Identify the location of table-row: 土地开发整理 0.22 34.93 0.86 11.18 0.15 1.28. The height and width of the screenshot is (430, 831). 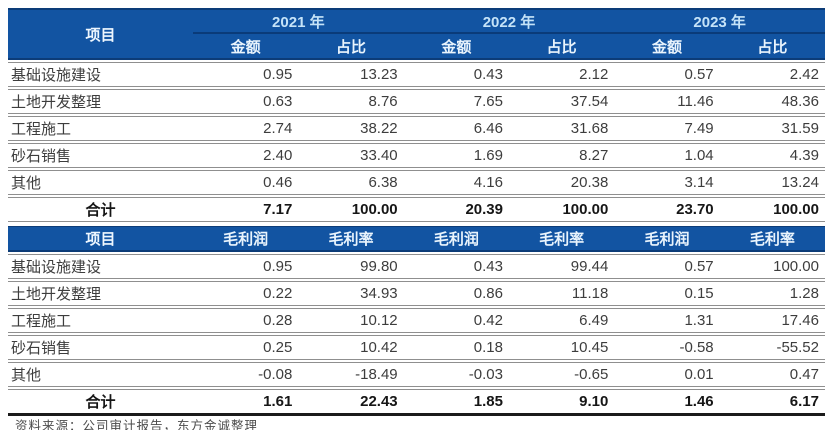
(416, 293).